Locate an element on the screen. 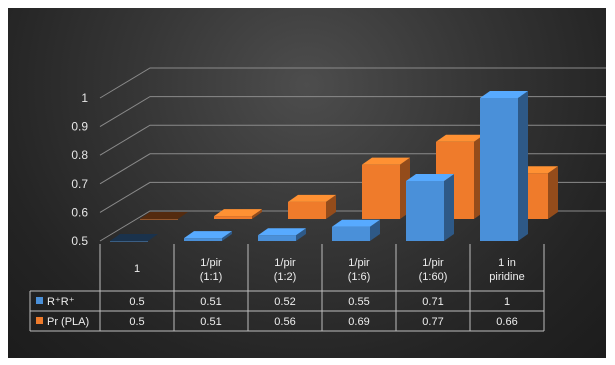 Image resolution: width=615 pixels, height=365 pixels. y-tick-label: 0.6 is located at coordinates (79, 212).